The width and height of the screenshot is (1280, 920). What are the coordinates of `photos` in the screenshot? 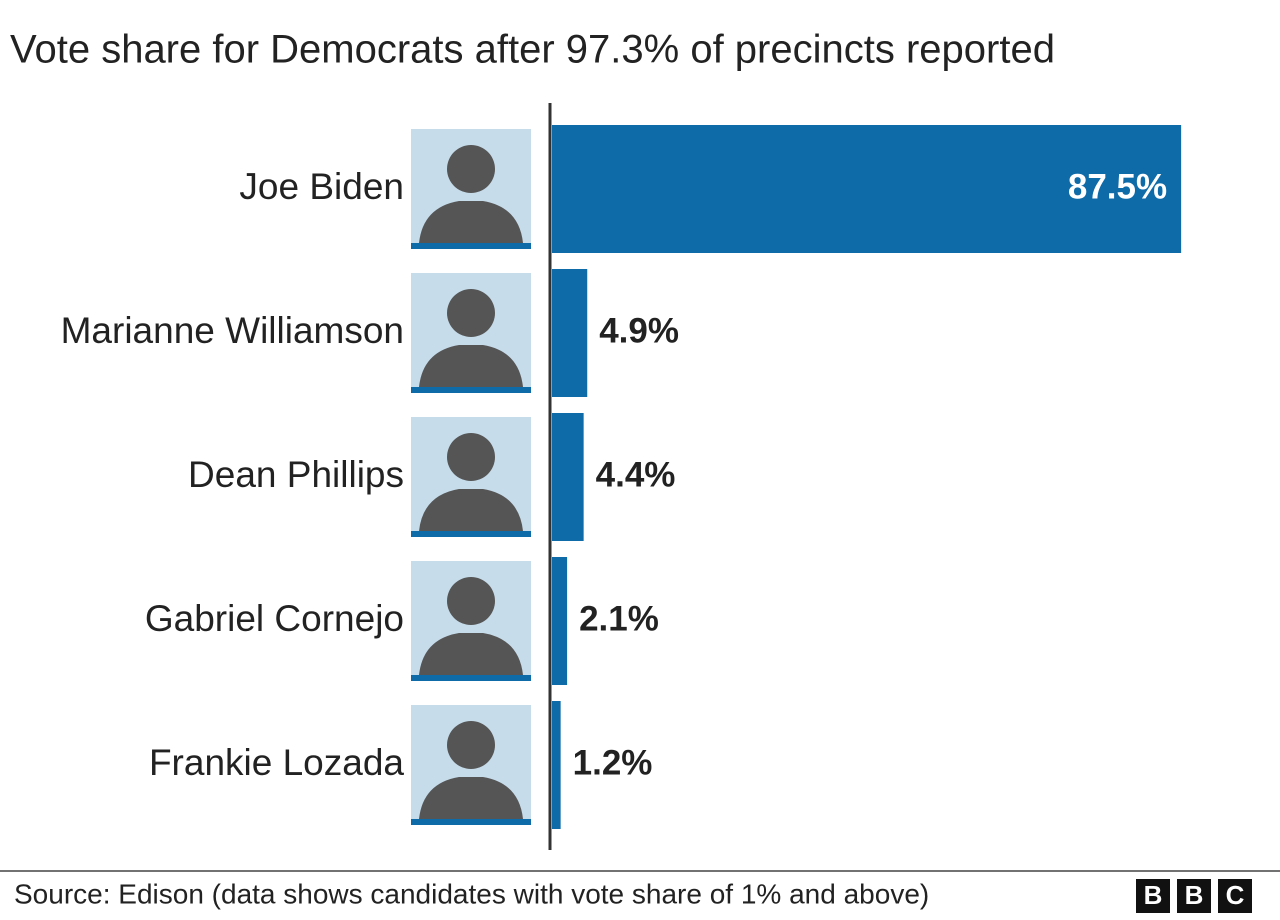 It's located at (471, 477).